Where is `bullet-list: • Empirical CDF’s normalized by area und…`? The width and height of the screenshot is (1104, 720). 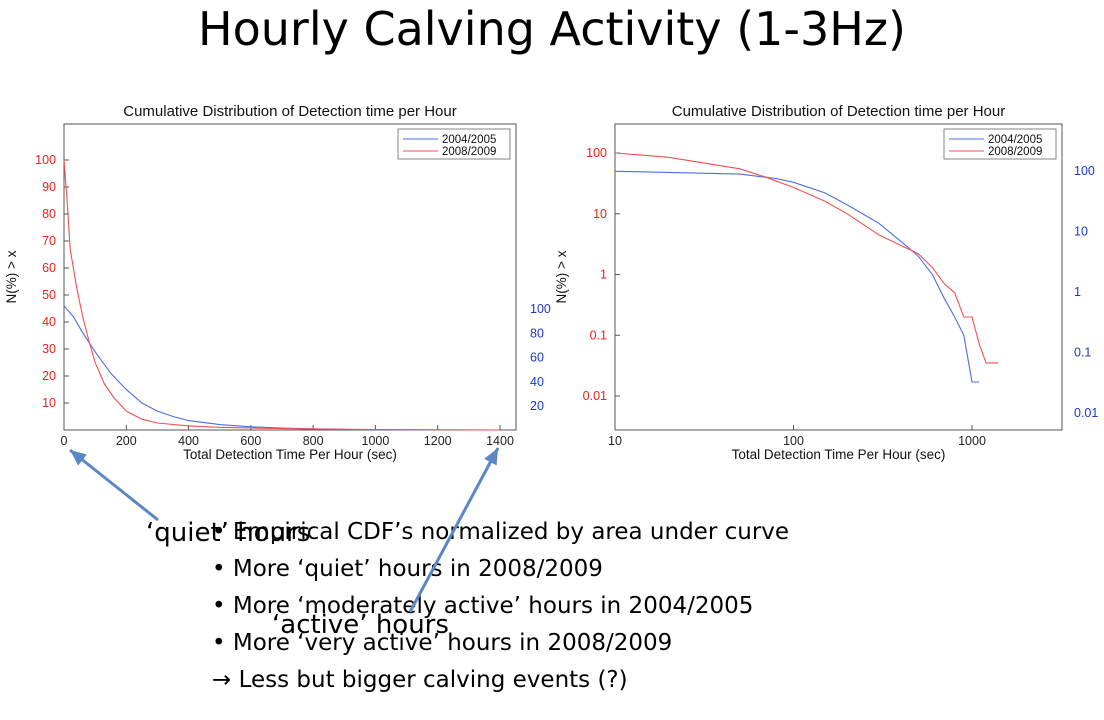
bullet-list: • Empirical CDF’s normalized by area und… is located at coordinates (500, 608).